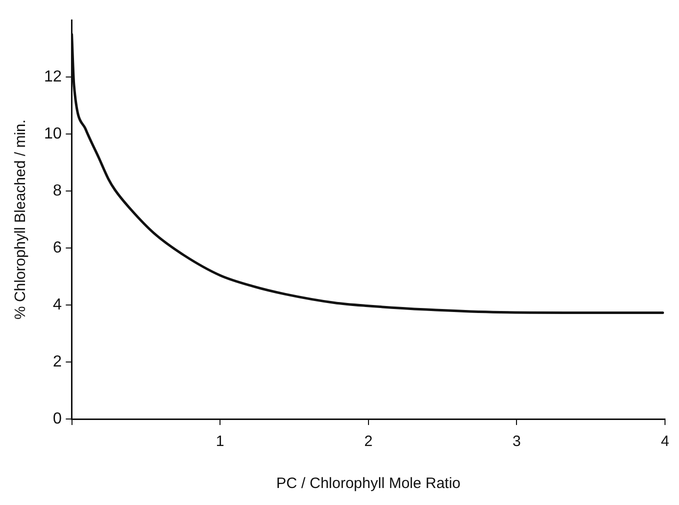 The image size is (679, 505). What do you see at coordinates (57, 419) in the screenshot?
I see `y-tick-label: 0` at bounding box center [57, 419].